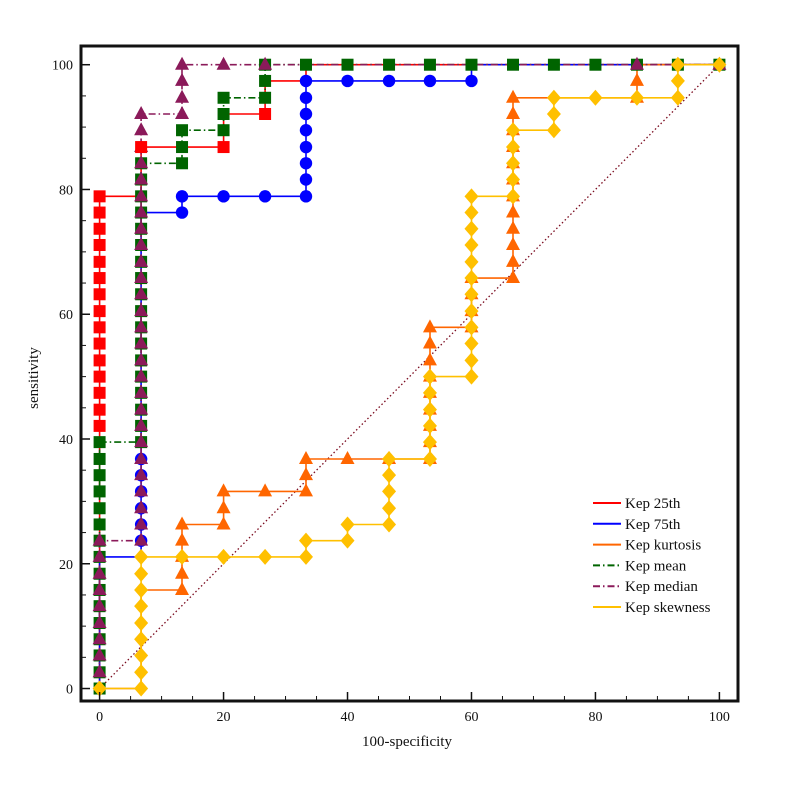 This screenshot has width=801, height=788. What do you see at coordinates (182, 269) in the screenshot?
I see `markers-kep-25th` at bounding box center [182, 269].